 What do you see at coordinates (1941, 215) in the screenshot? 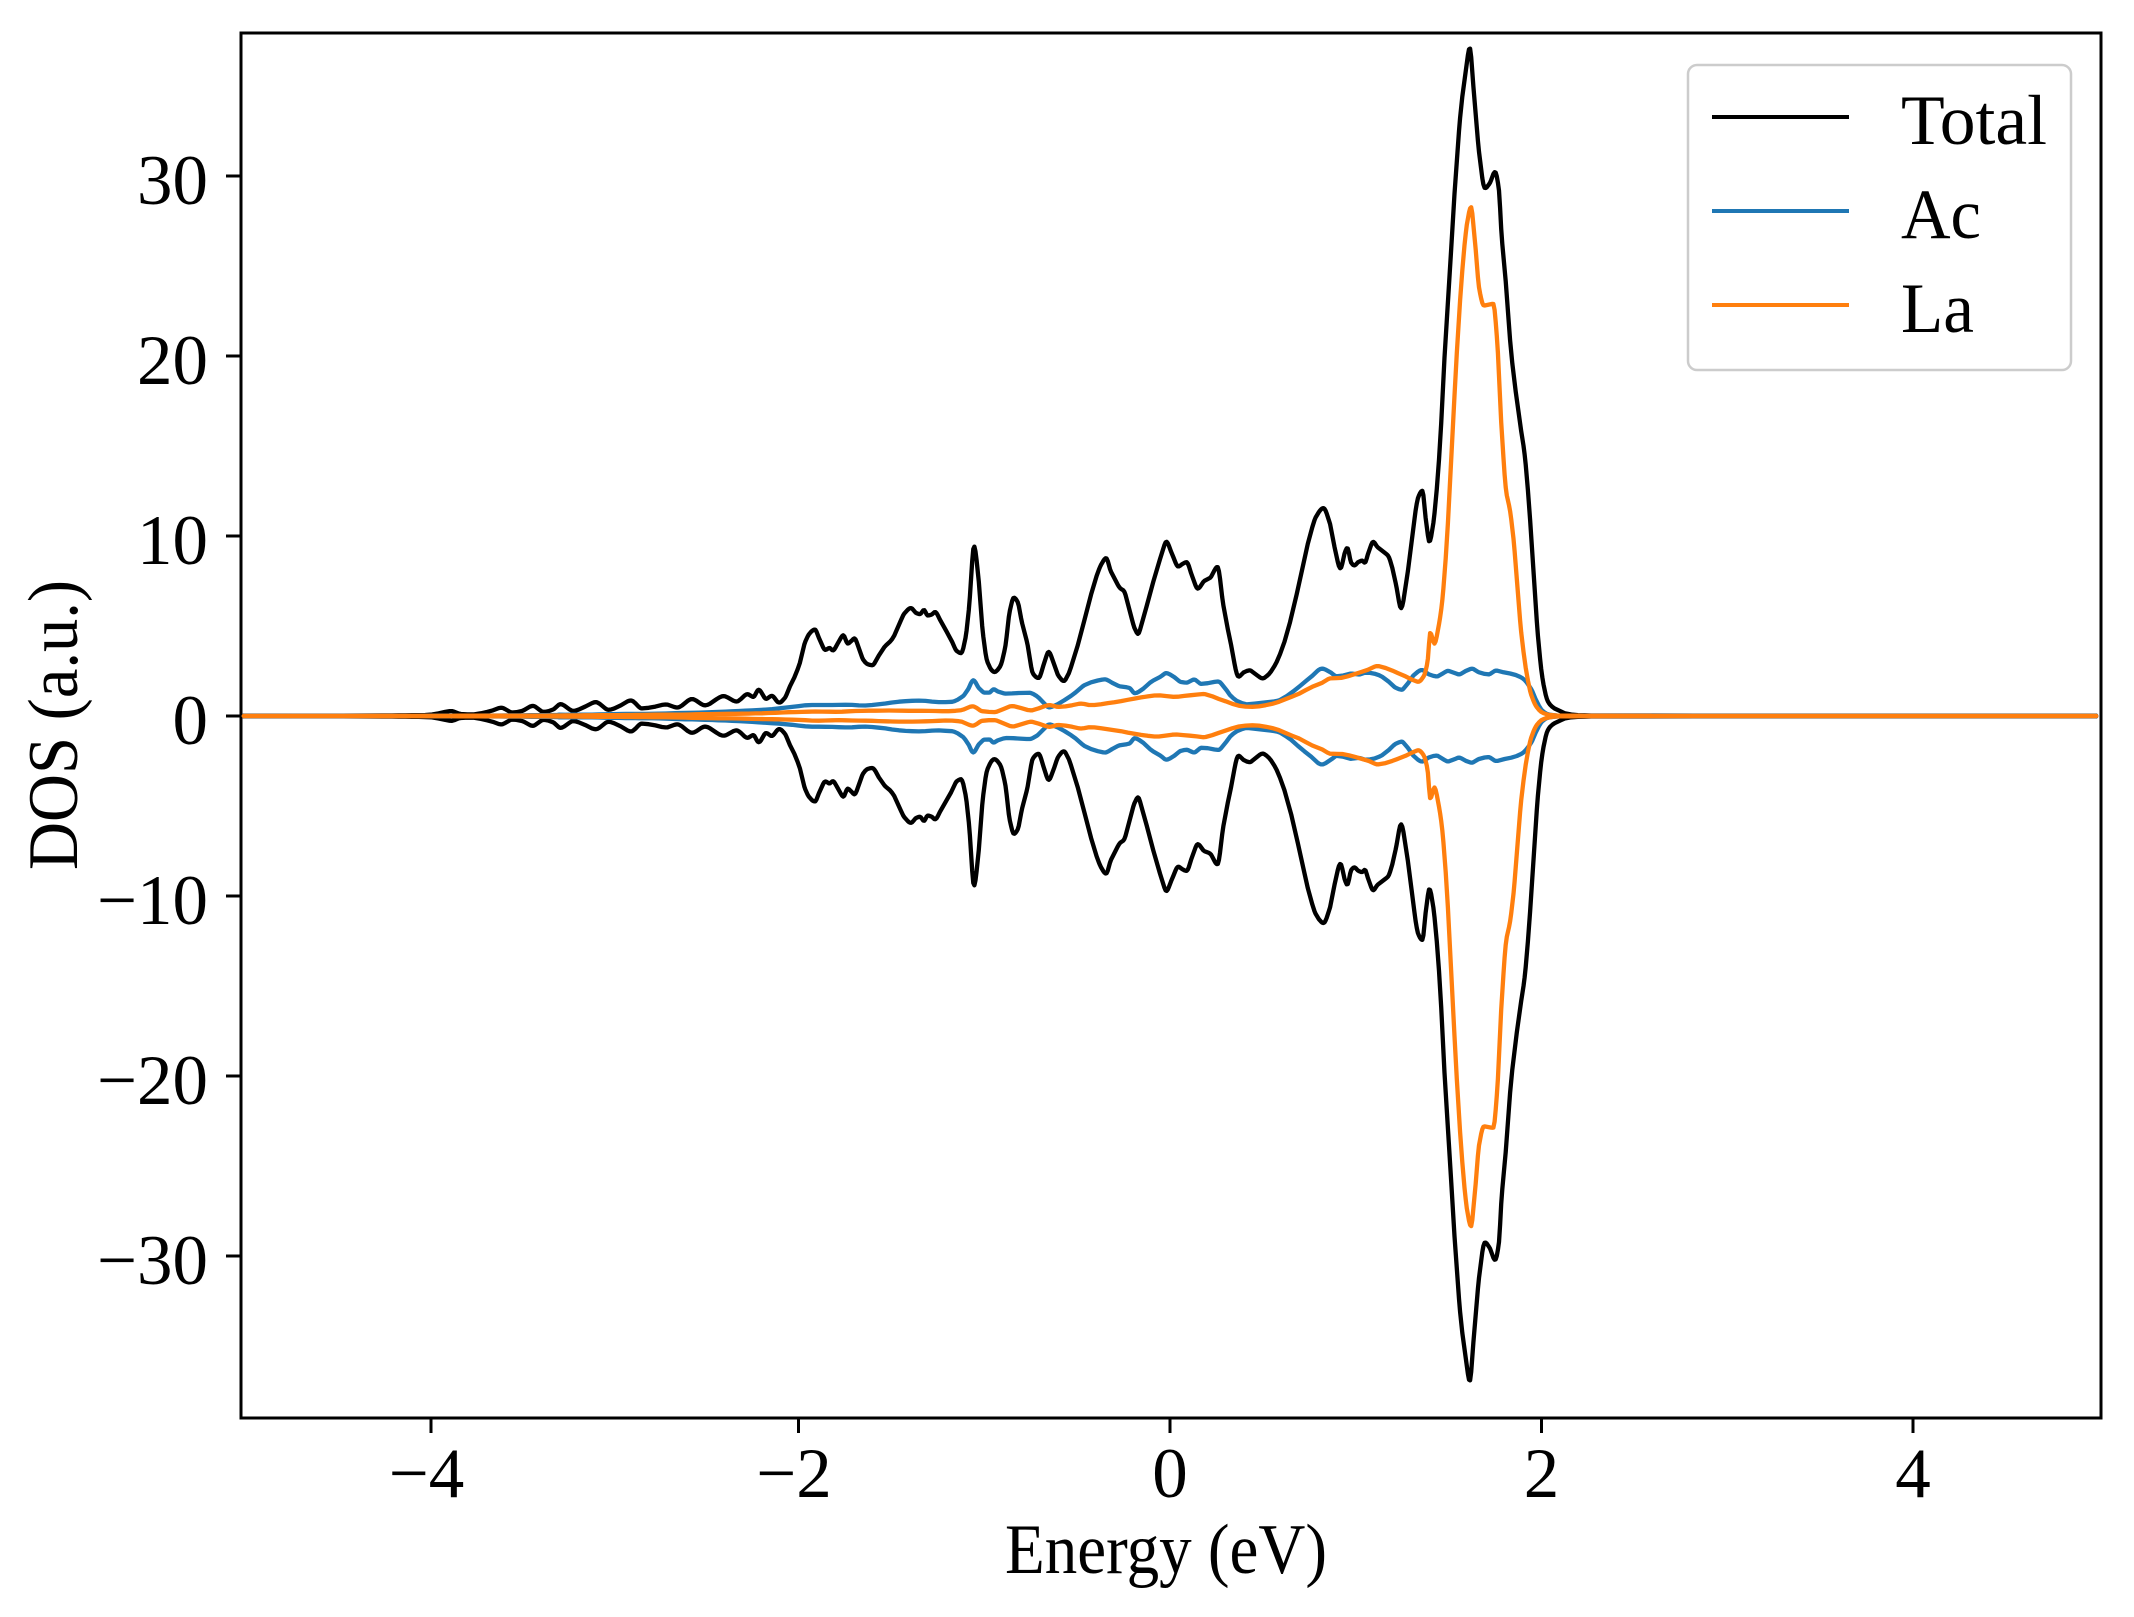
I see `svg-text: Ac` at bounding box center [1941, 215].